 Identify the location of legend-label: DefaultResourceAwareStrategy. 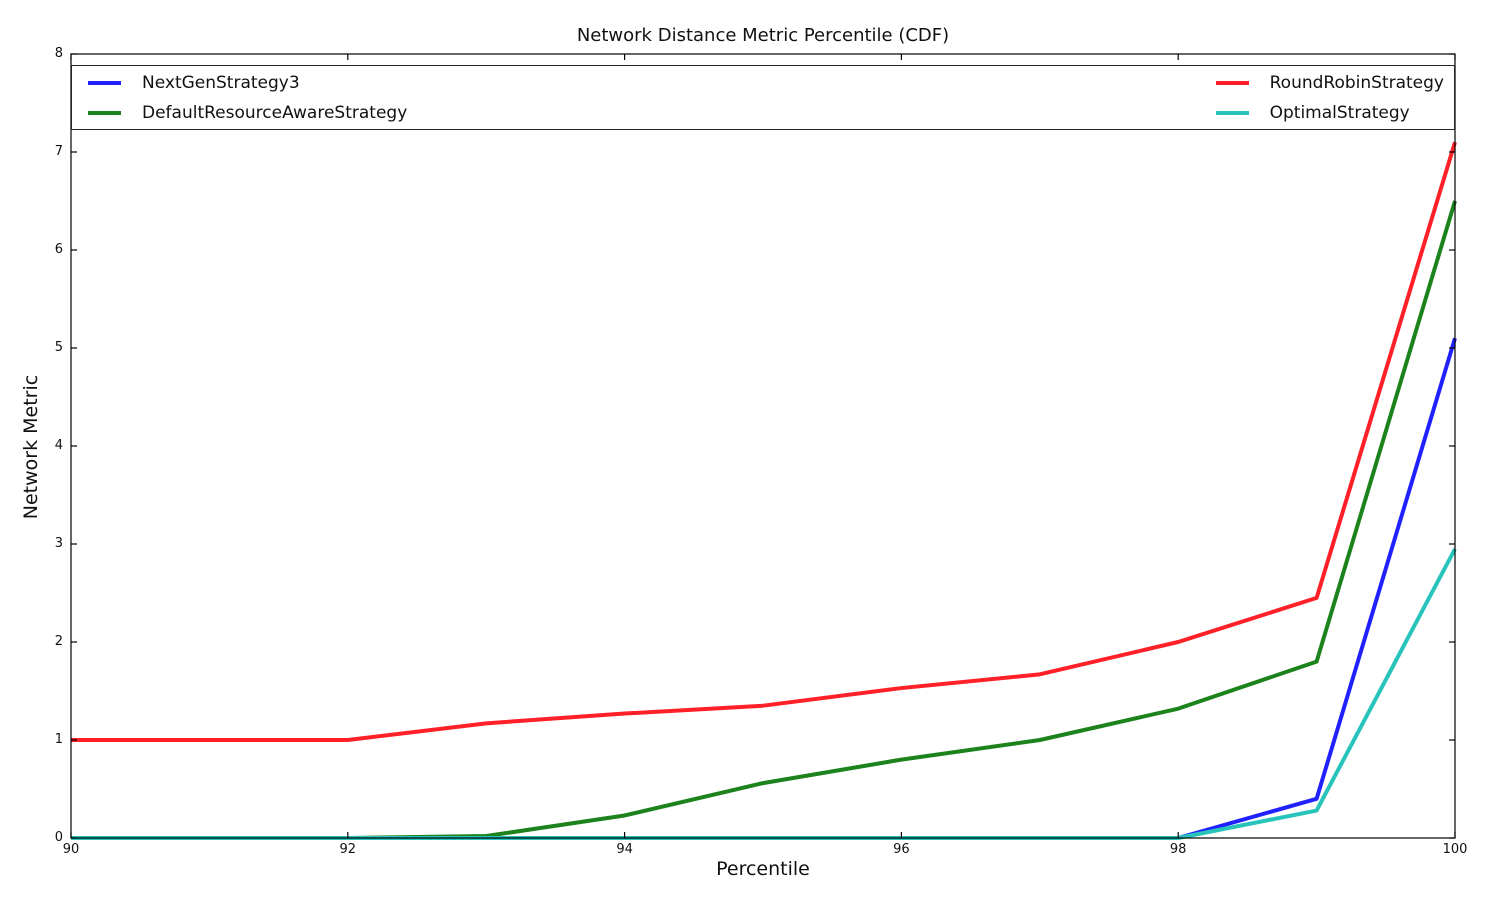
(275, 112).